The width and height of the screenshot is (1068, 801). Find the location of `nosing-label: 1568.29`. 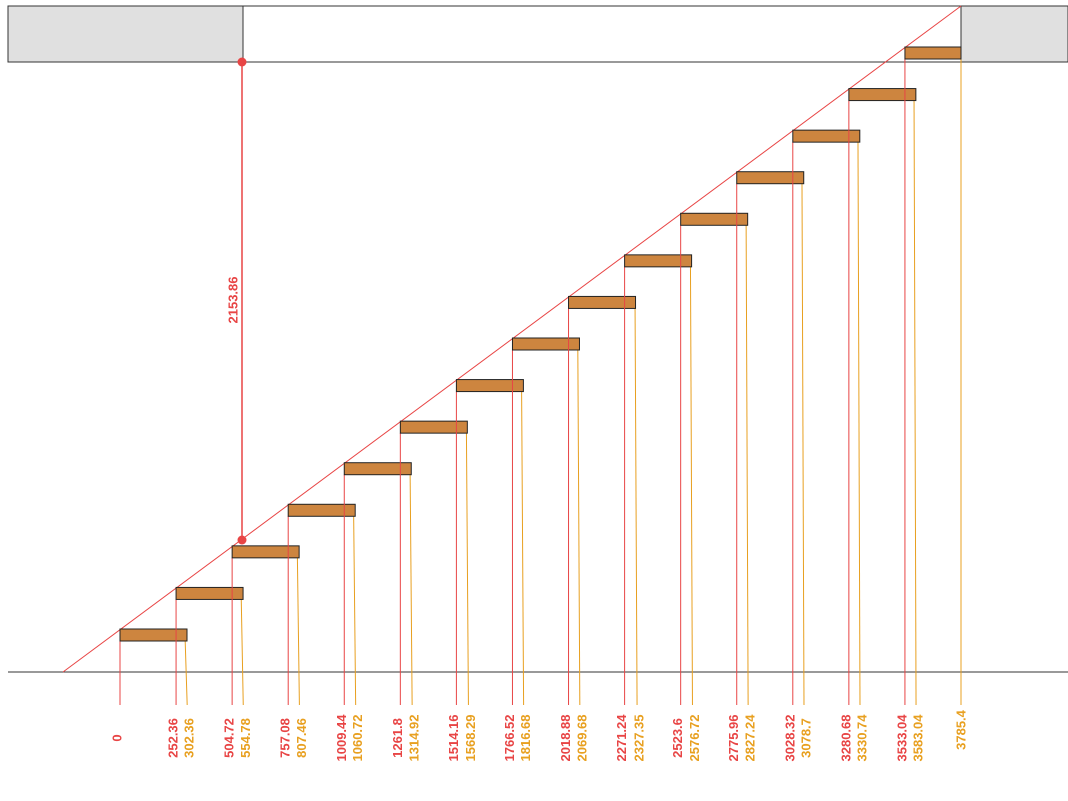

nosing-label: 1568.29 is located at coordinates (470, 738).